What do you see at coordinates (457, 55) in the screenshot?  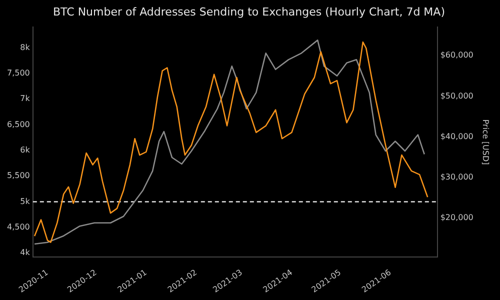 I see `y2-tick-label: $60,000` at bounding box center [457, 55].